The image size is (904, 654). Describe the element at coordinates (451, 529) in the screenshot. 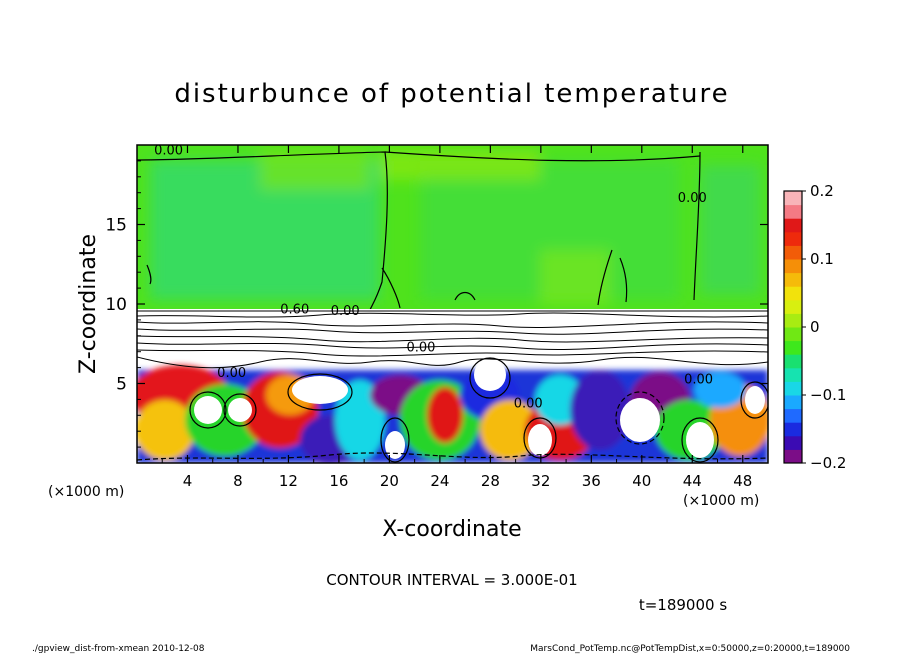

I see `x-axis-label: X-coordinate` at that location.